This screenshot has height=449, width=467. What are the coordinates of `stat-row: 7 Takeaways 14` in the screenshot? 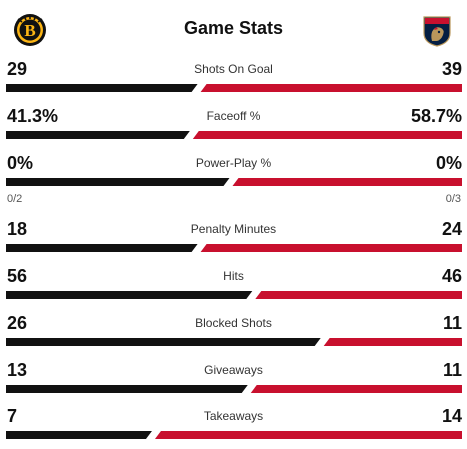 It's located at (233, 425).